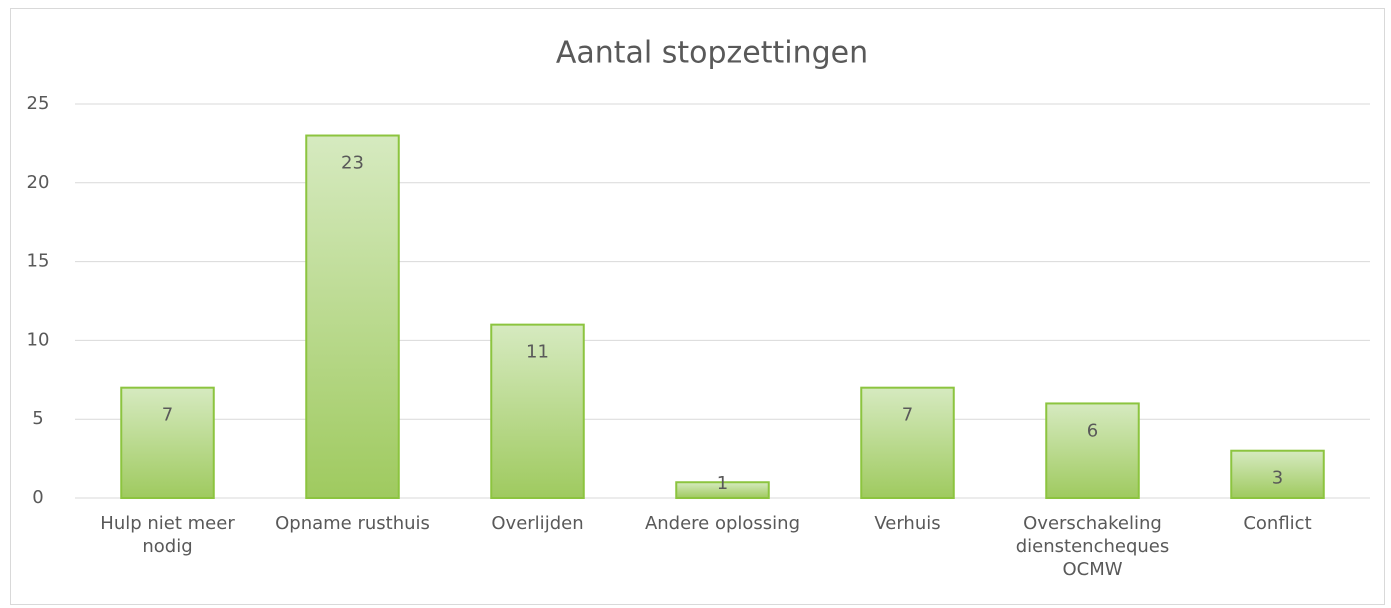 The image size is (1391, 608). Describe the element at coordinates (167, 535) in the screenshot. I see `x-tick-label: Hulp niet meer nodig` at that location.